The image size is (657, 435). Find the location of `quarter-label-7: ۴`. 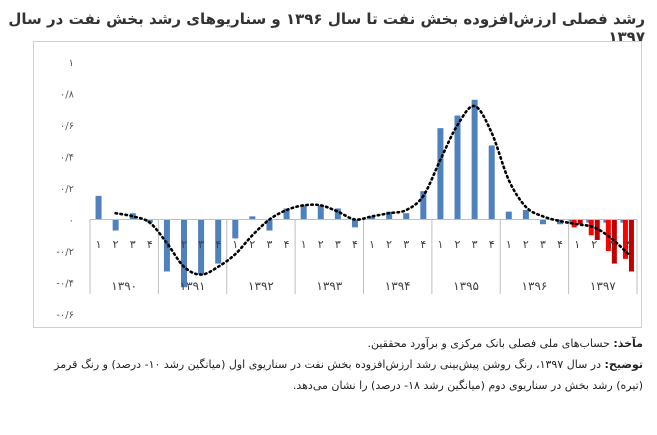

quarter-label-7: ۴ is located at coordinates (218, 244).